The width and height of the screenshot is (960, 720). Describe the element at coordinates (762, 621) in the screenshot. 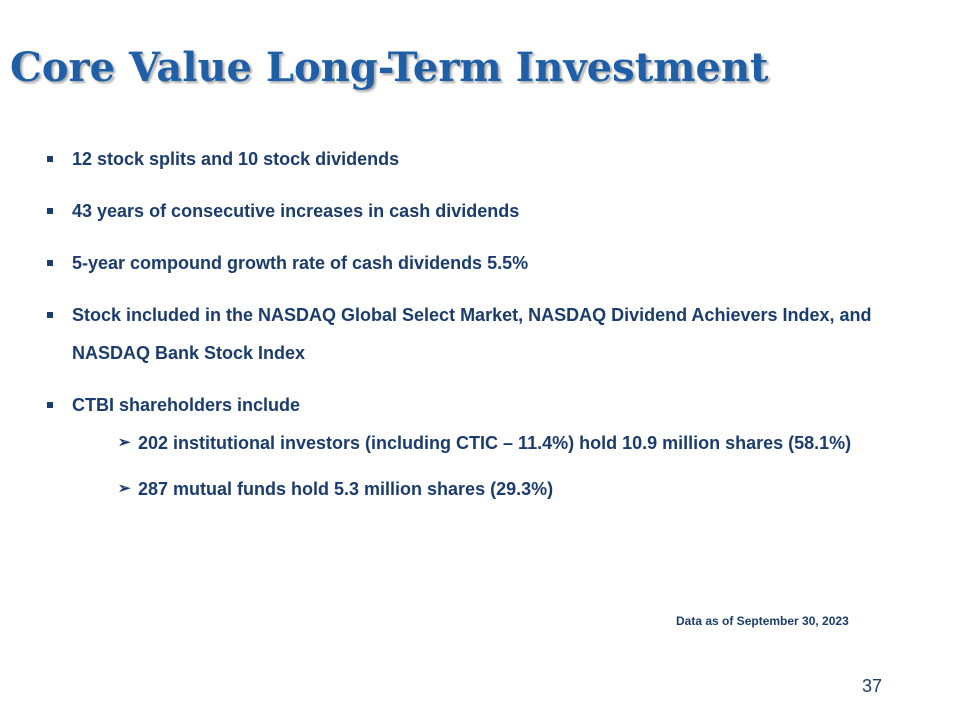

I see `footnote: Data as of September 30, 2023` at that location.